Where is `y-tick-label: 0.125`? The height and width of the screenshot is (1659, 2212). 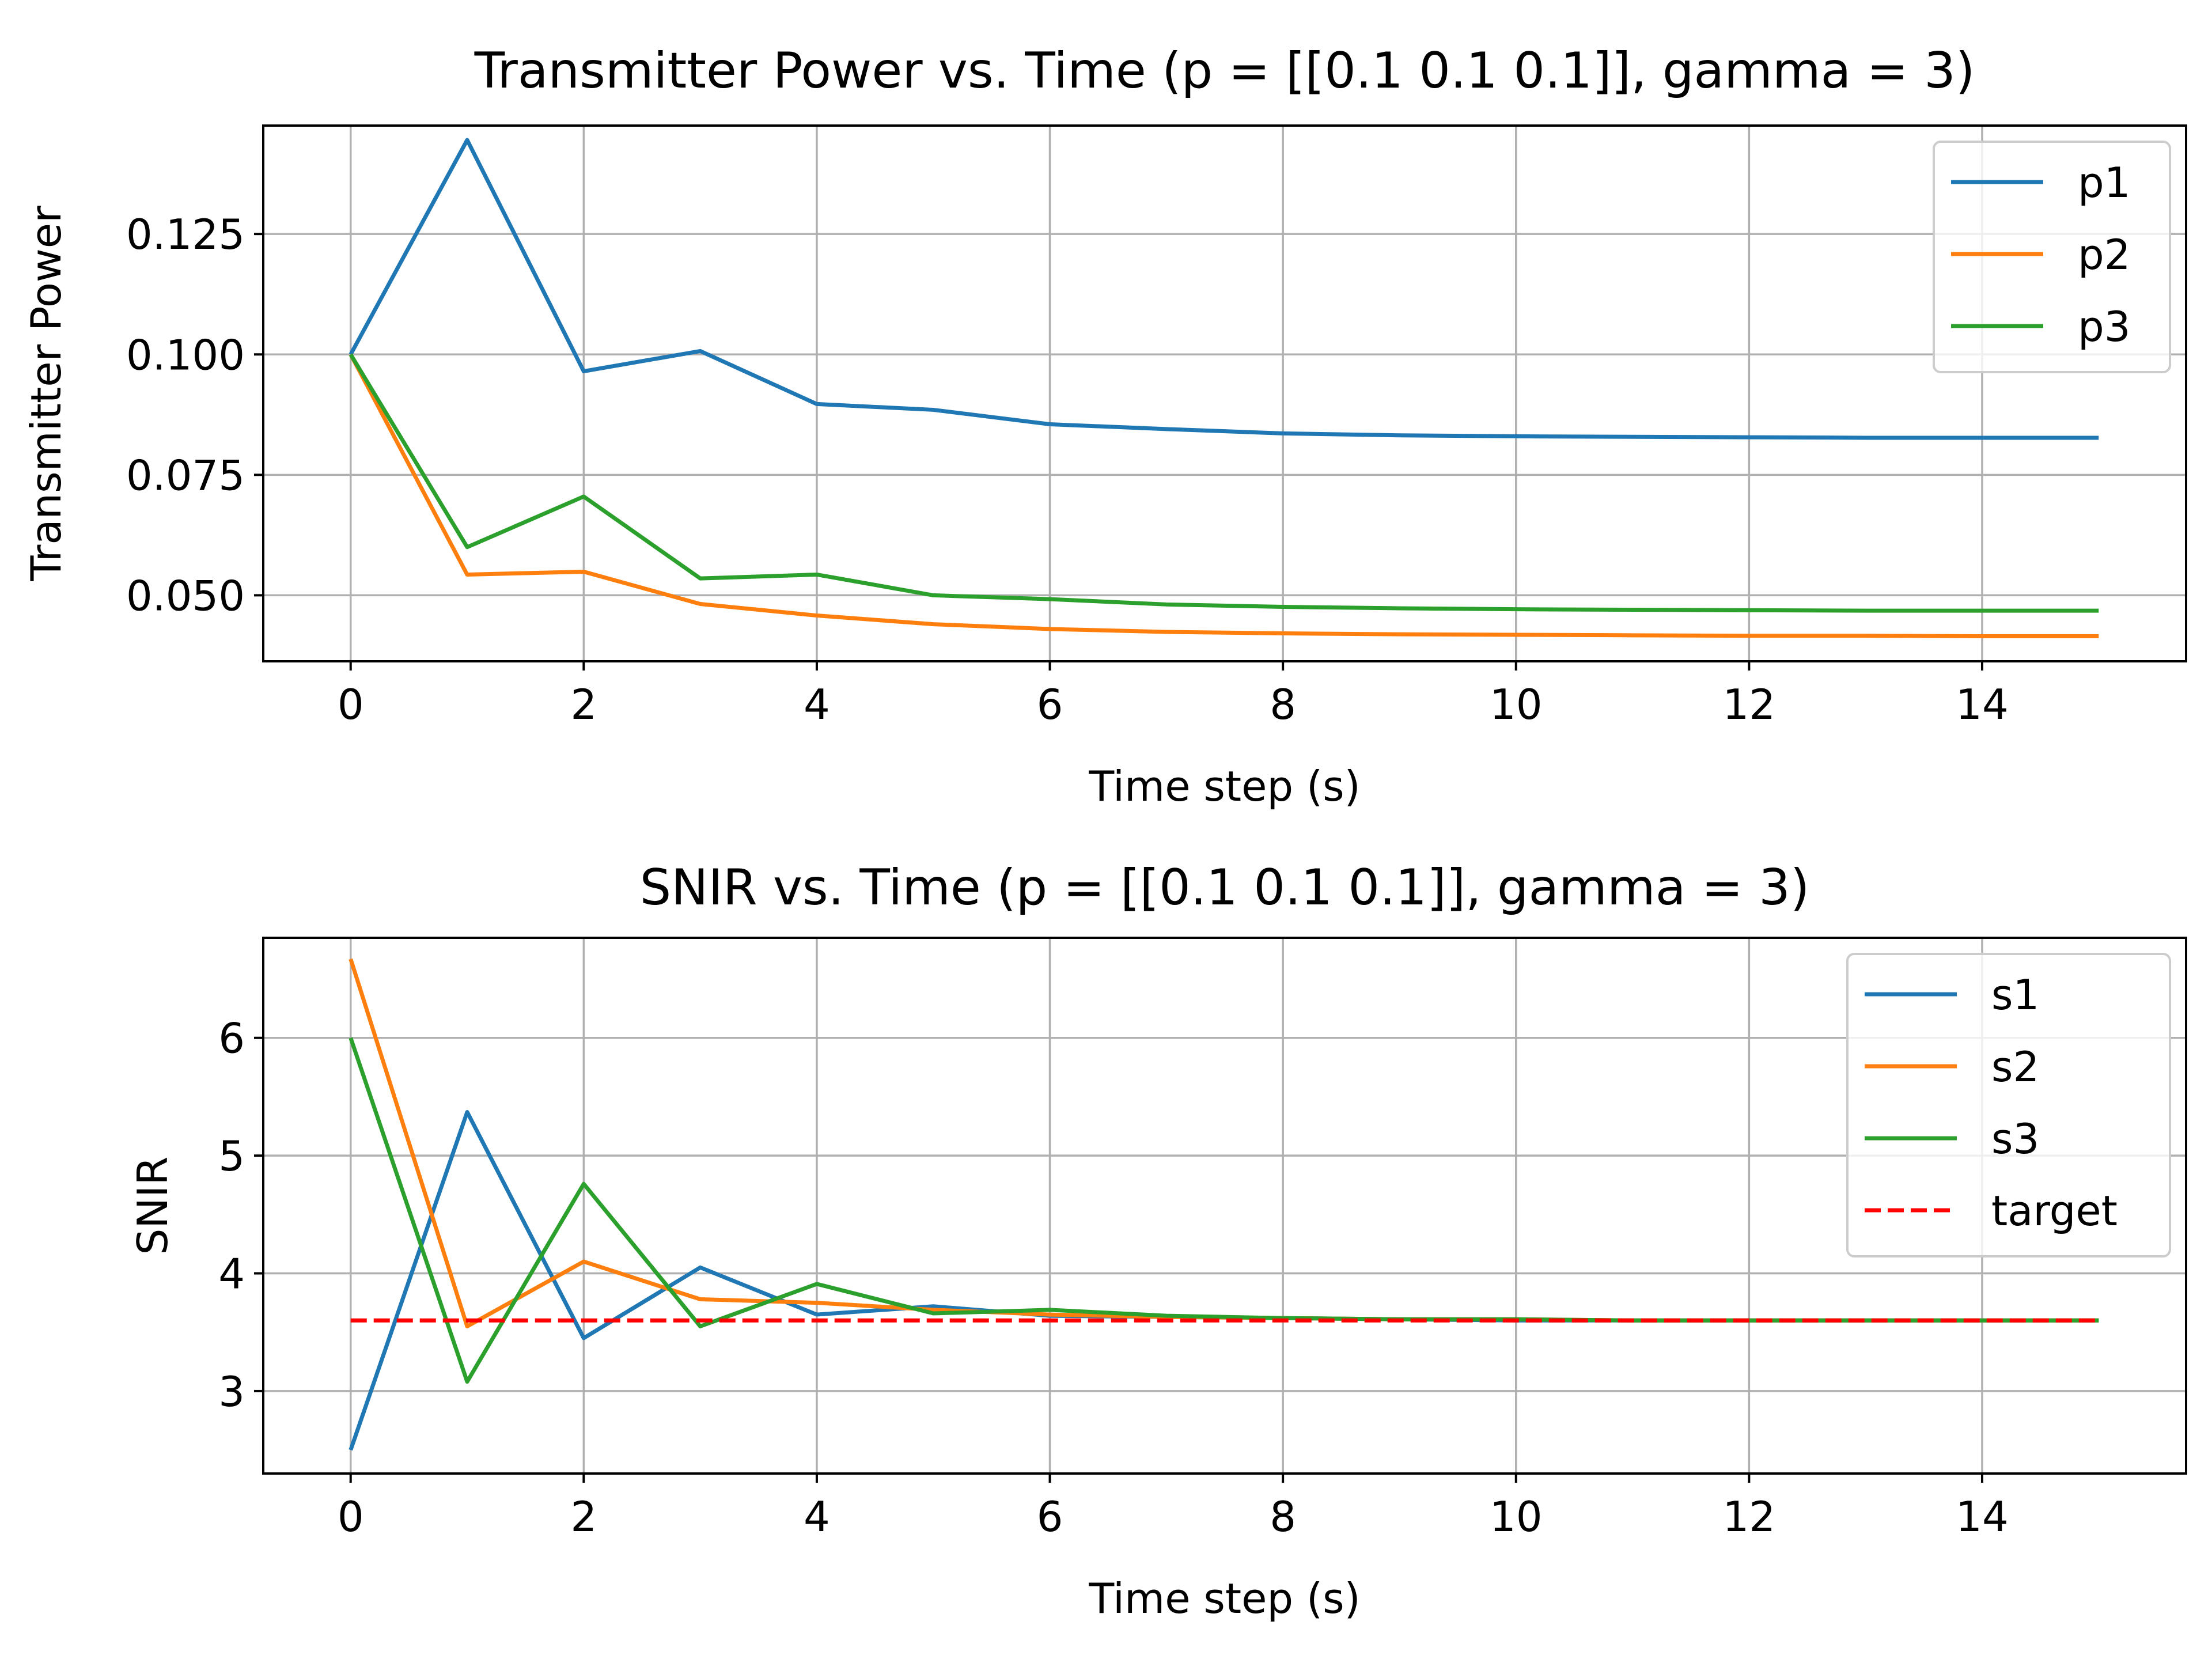
y-tick-label: 0.125 is located at coordinates (185, 234).